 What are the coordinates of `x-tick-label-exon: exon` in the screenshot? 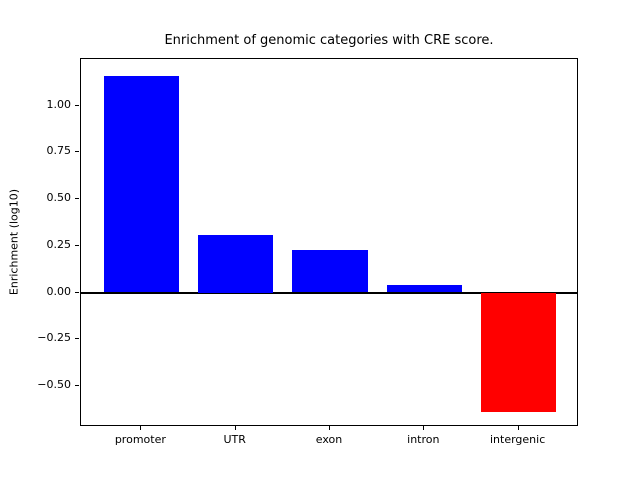 It's located at (329, 439).